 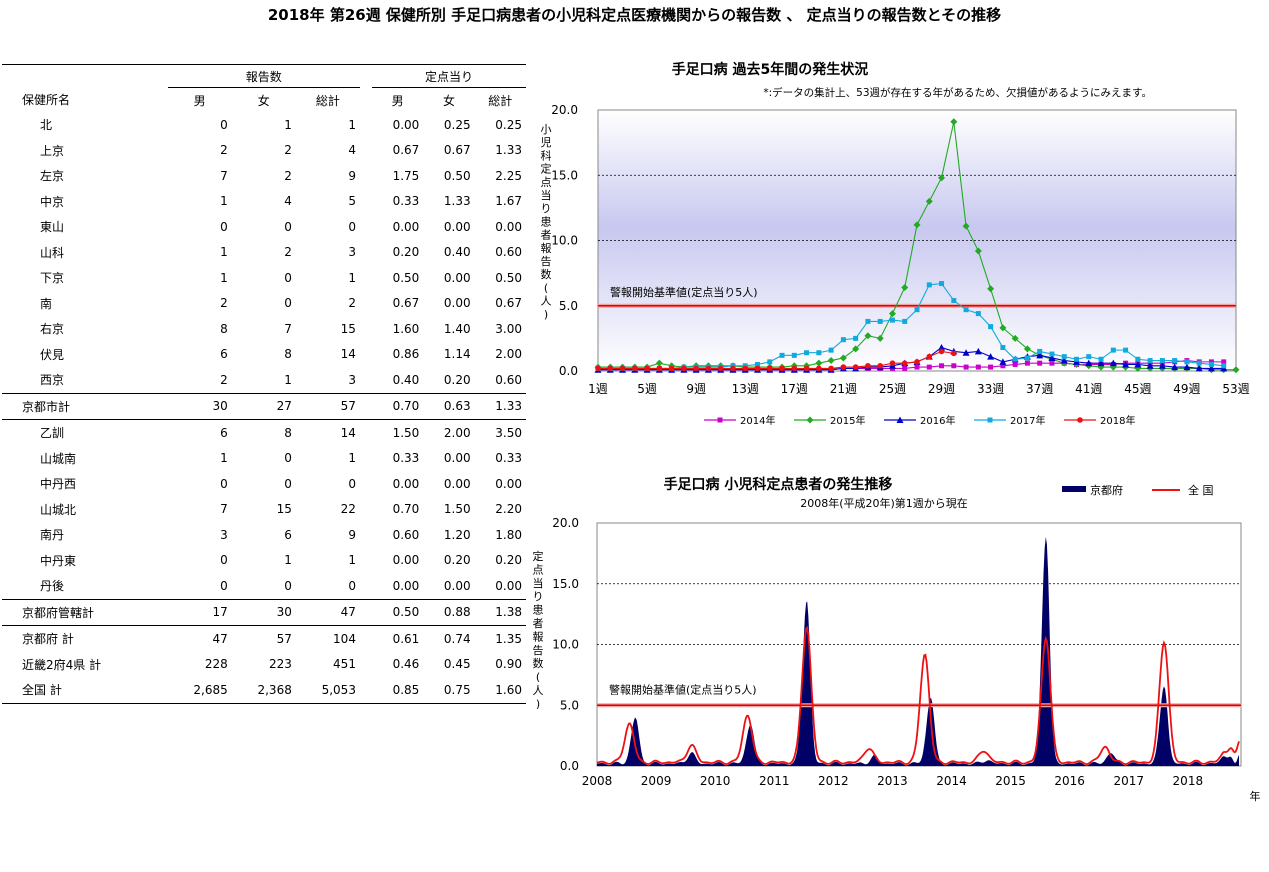 What do you see at coordinates (224, 432) in the screenshot?
I see `cell-male: 6` at bounding box center [224, 432].